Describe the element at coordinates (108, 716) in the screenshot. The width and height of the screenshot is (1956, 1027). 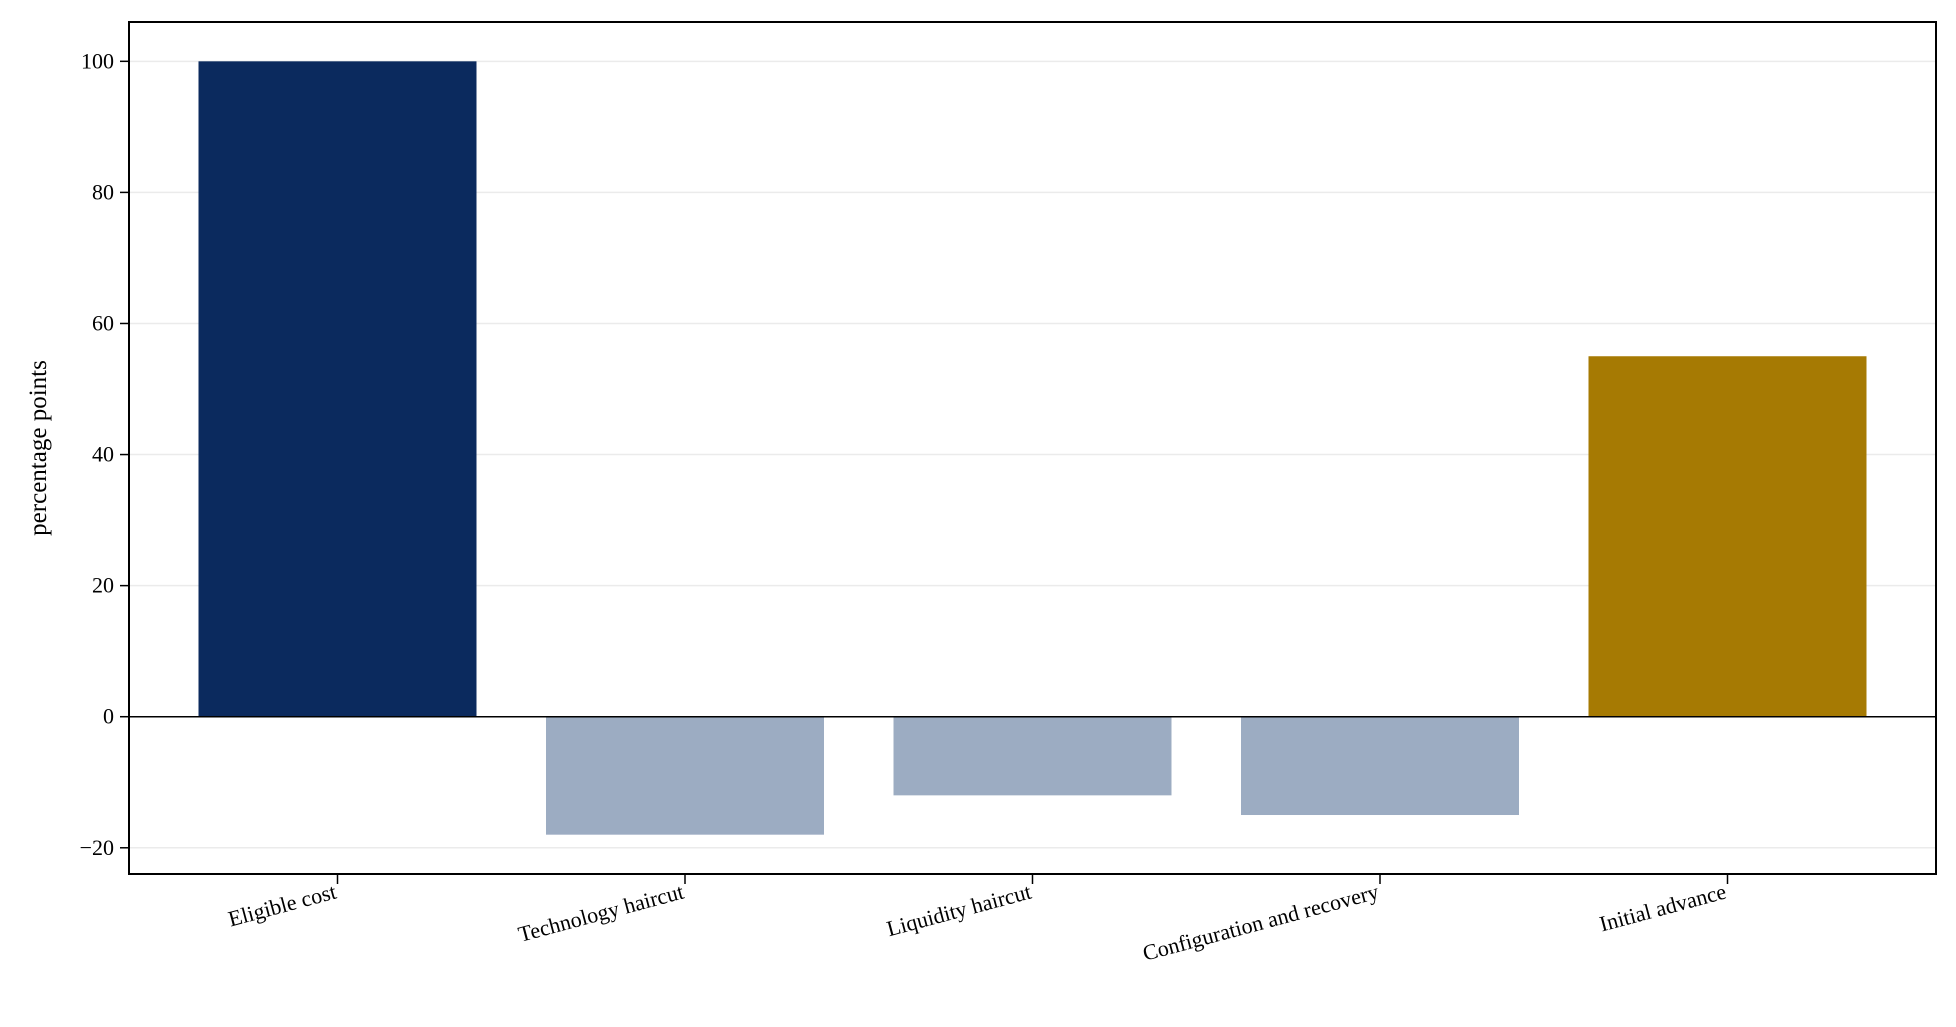
I see `y-tick-label: 0` at that location.